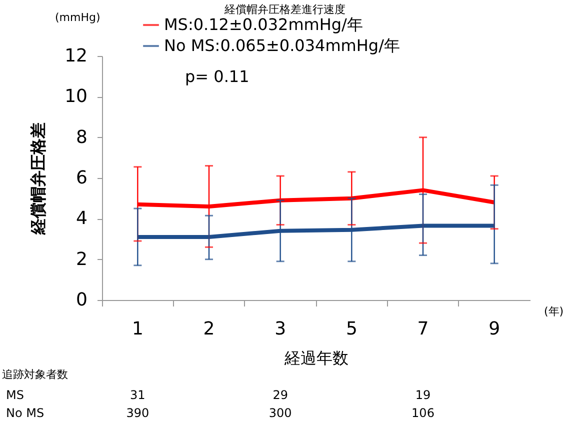  I want to click on text: MS, so click(15, 395).